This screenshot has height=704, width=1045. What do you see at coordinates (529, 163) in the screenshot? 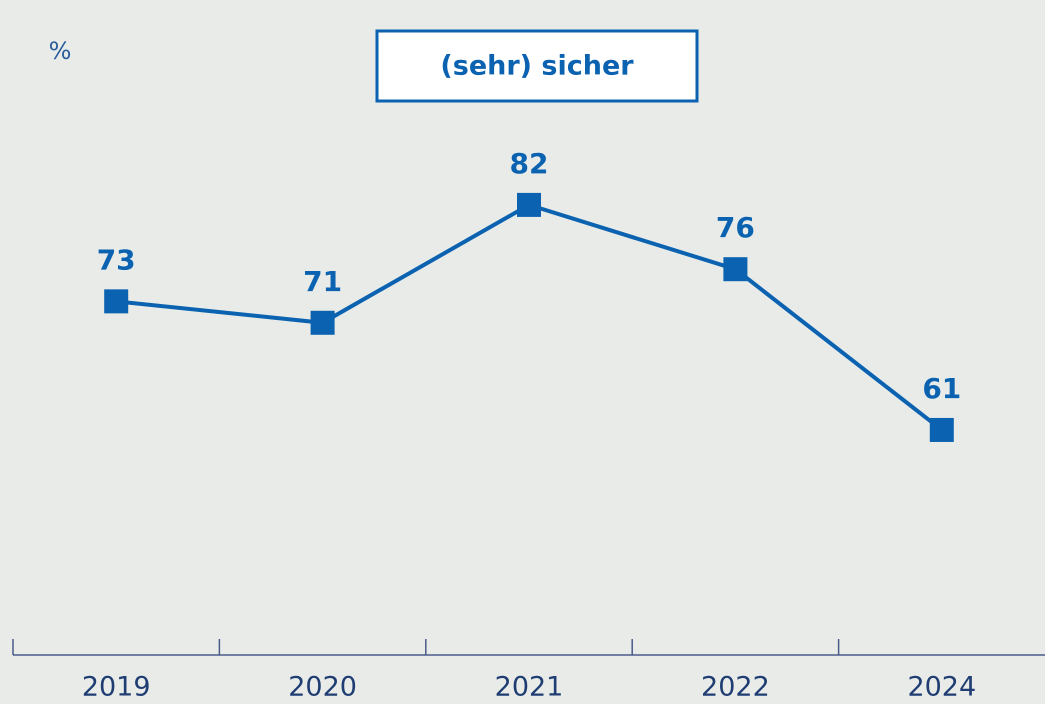
I see `data-label: 82` at bounding box center [529, 163].